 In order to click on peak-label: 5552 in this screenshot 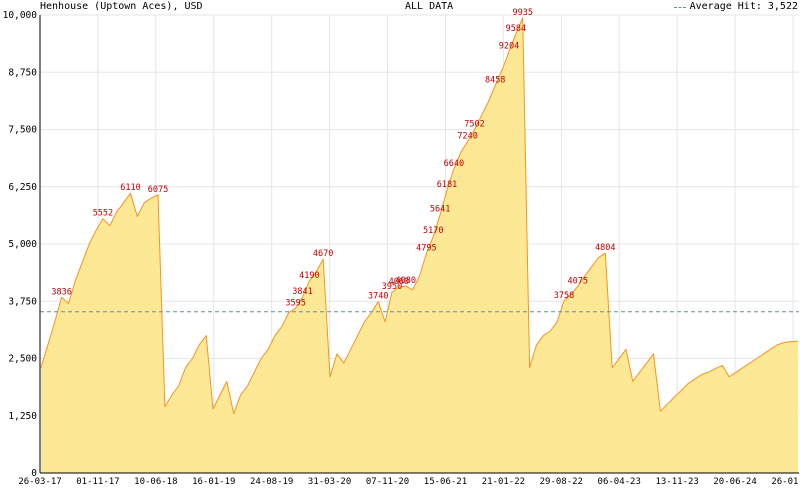, I will do `click(103, 214)`.